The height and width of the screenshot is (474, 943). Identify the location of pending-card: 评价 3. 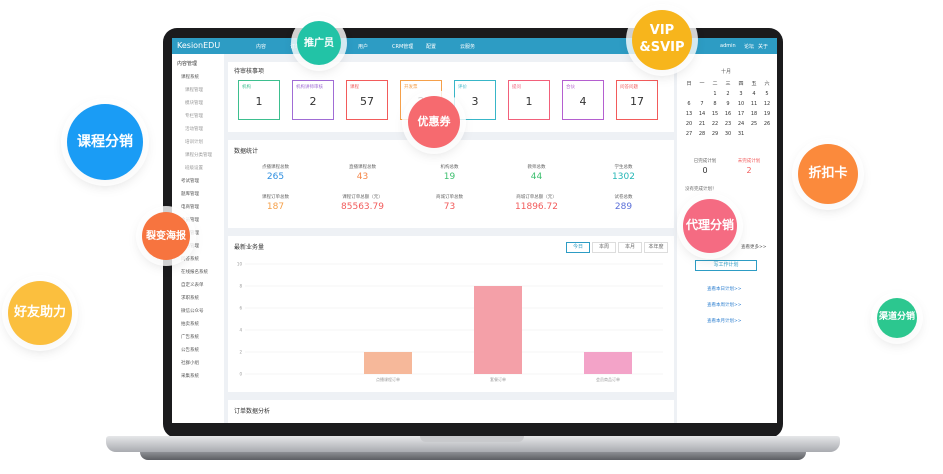
(475, 100).